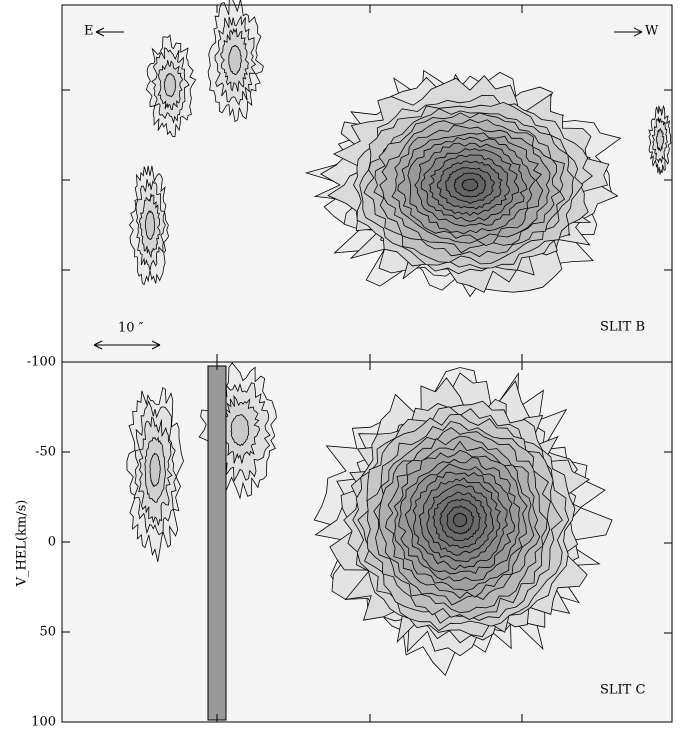  What do you see at coordinates (52, 542) in the screenshot?
I see `y-tick-label: 0` at bounding box center [52, 542].